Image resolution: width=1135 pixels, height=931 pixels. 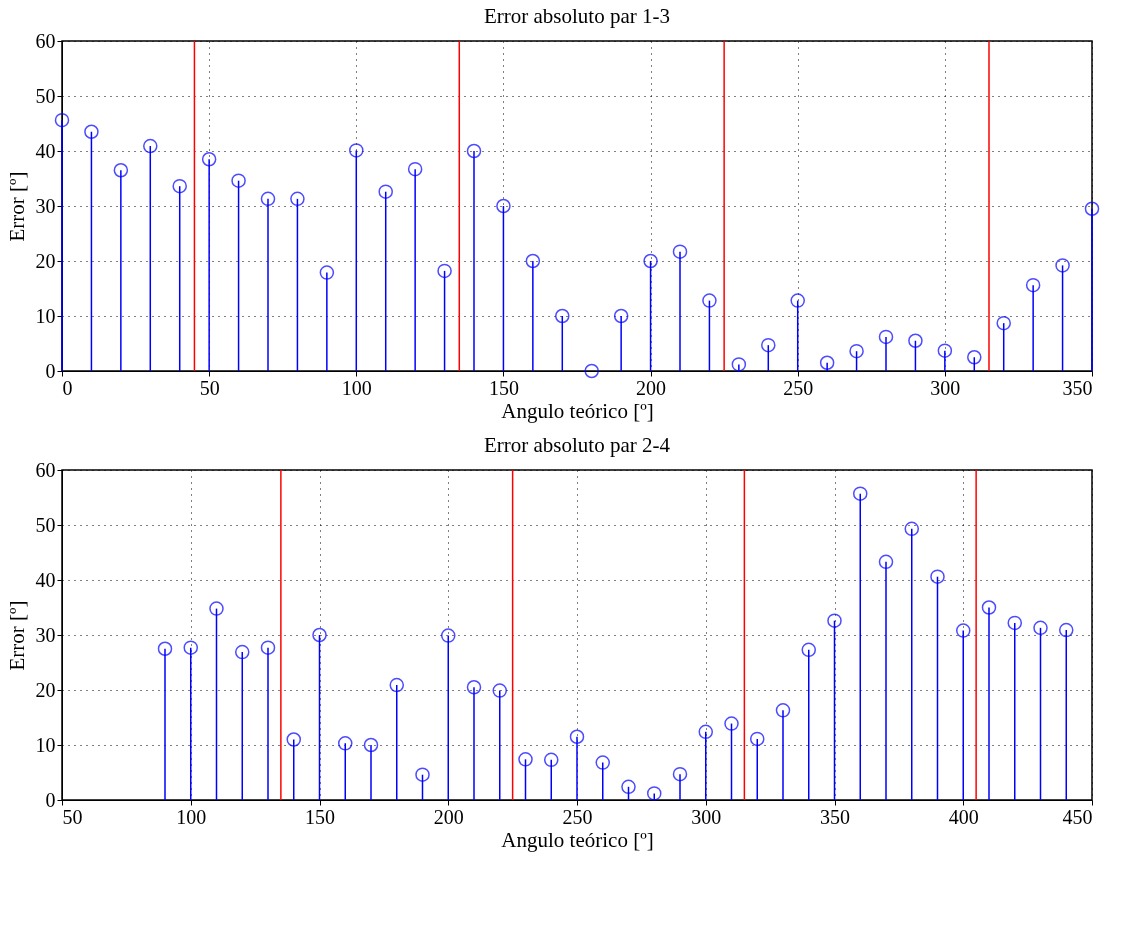 What do you see at coordinates (963, 816) in the screenshot?
I see `x-tick-label: 400` at bounding box center [963, 816].